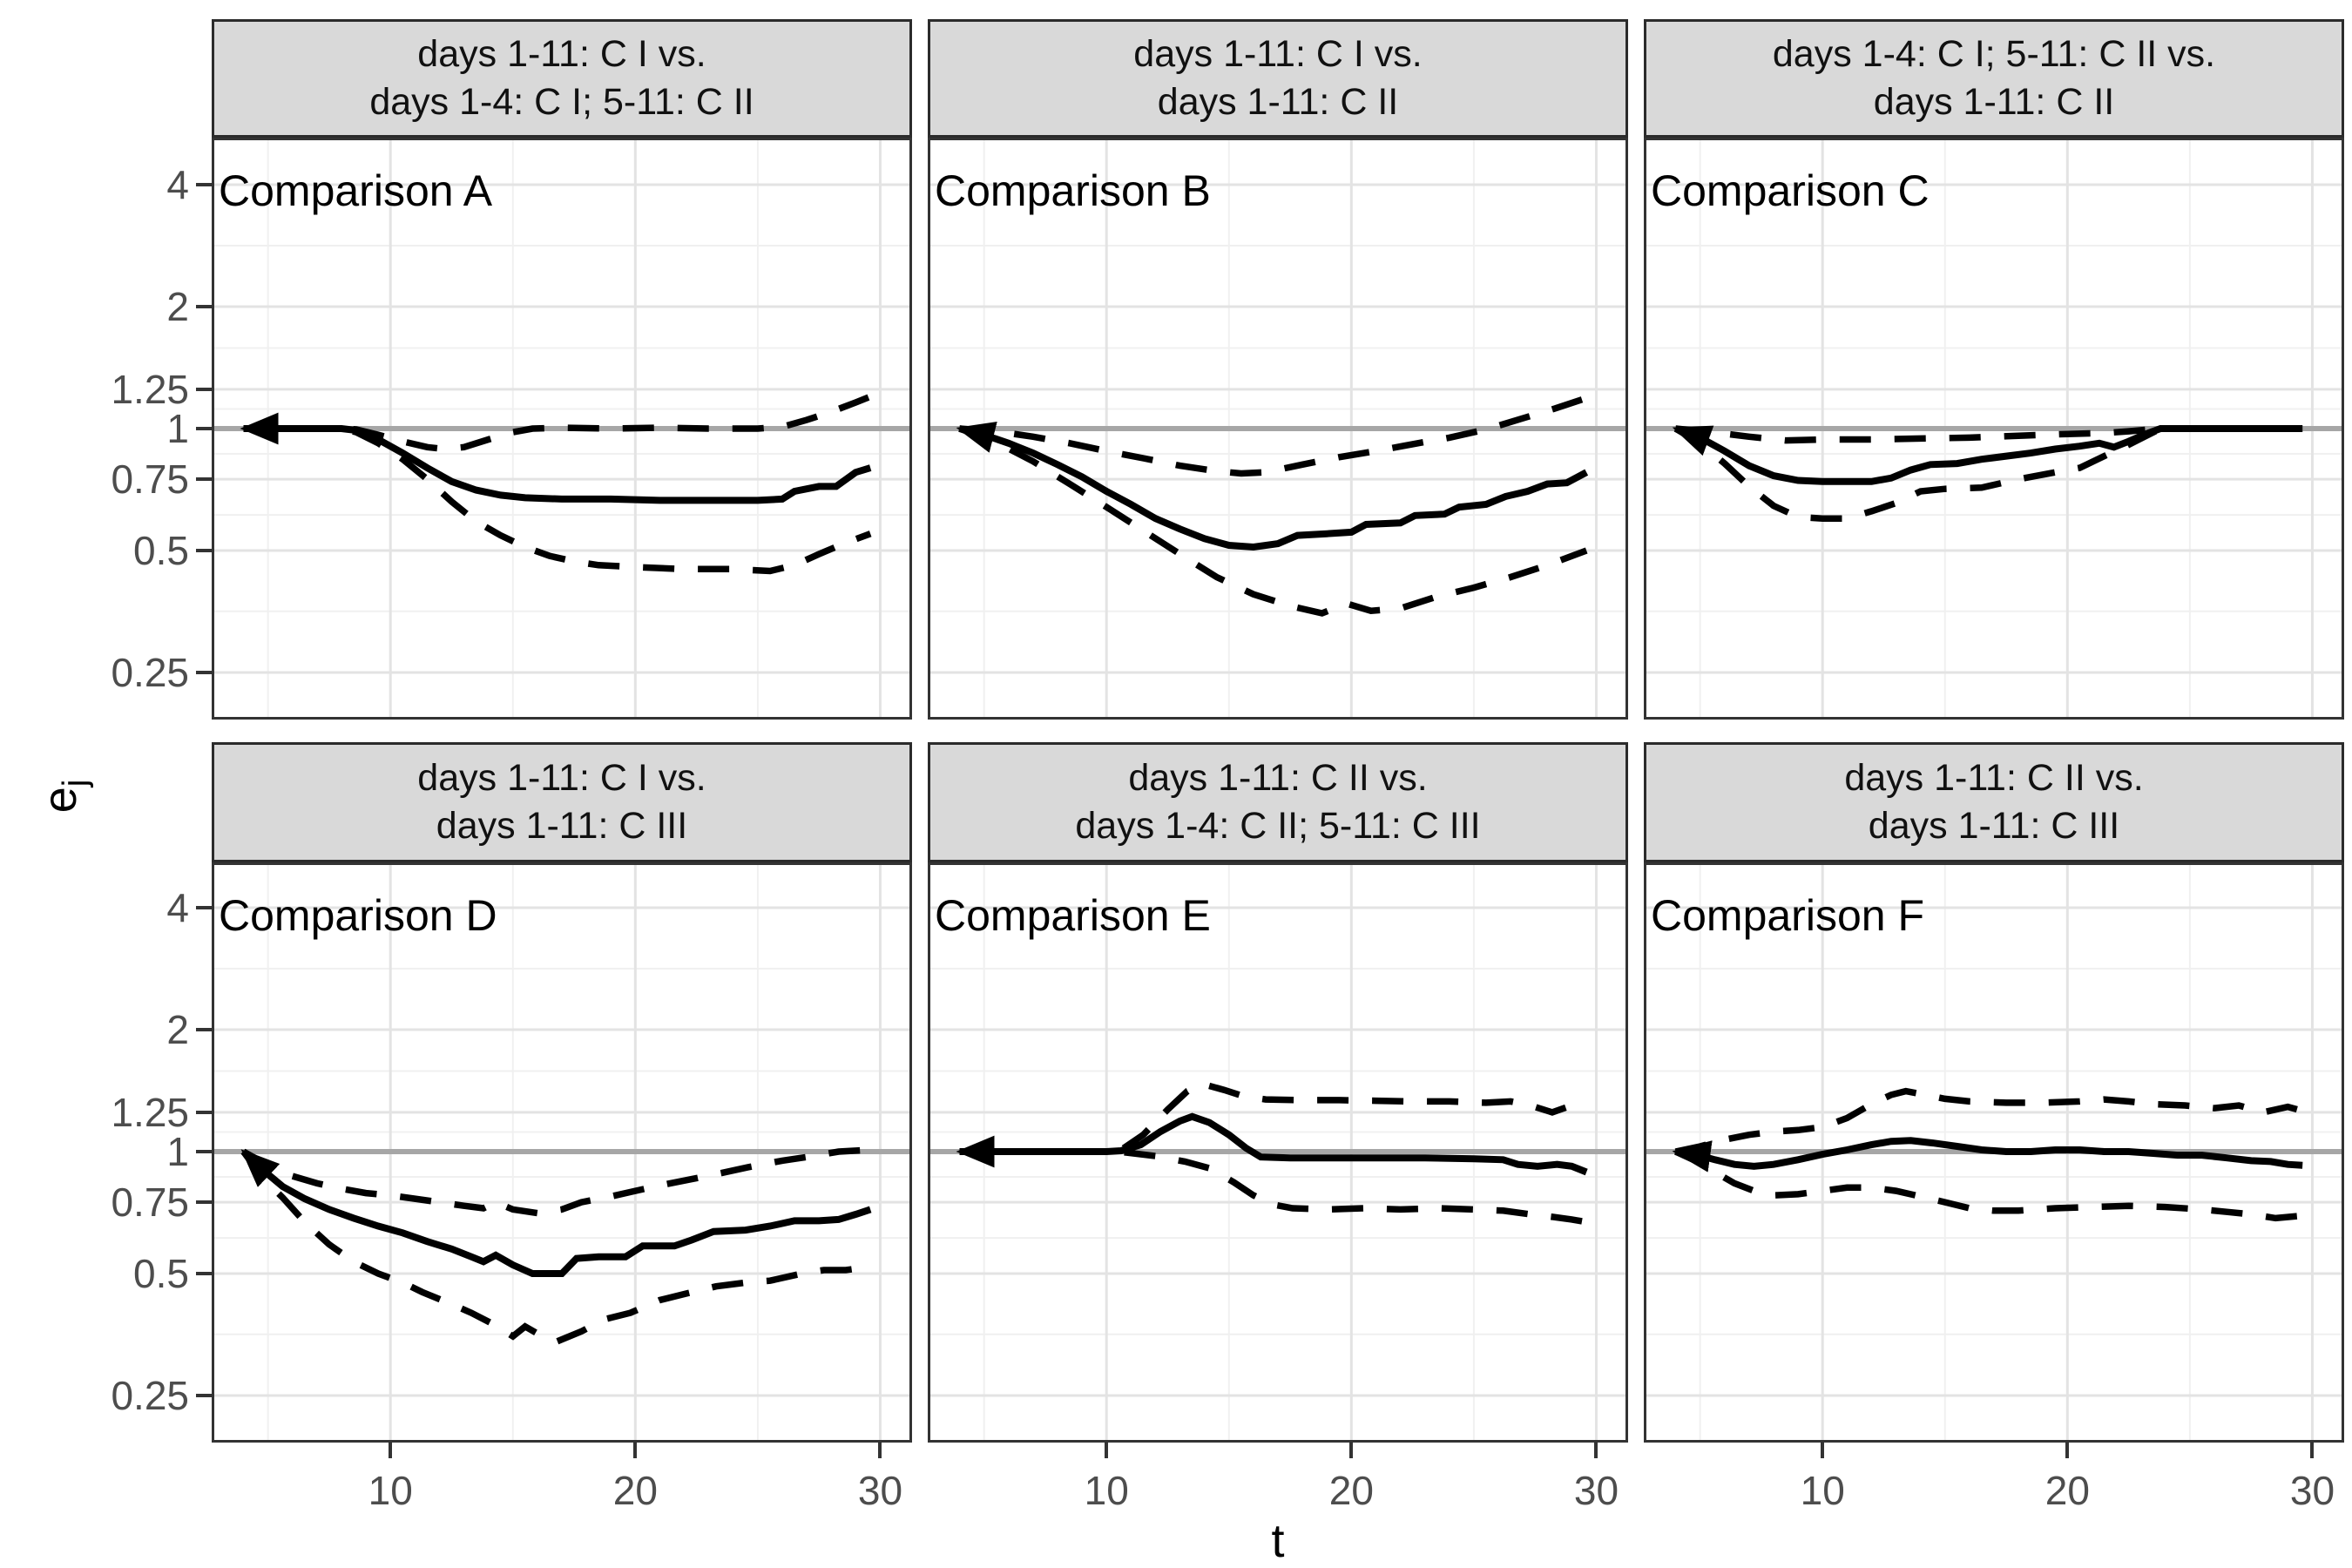 This screenshot has width=2352, height=1568. I want to click on facet-strip: days 1-11: C I vs. days 1-11: C II, so click(1278, 78).